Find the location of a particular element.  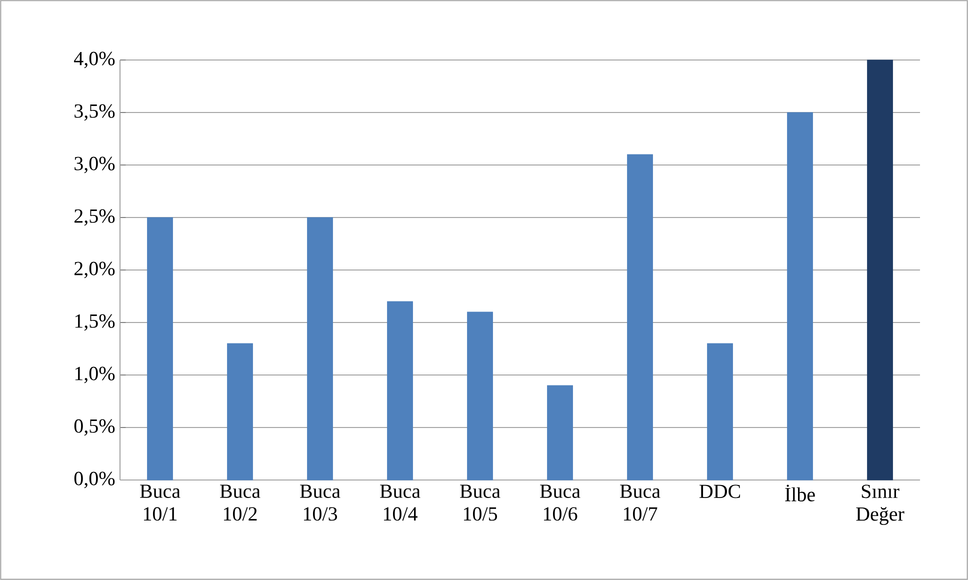

y-tick-label: 3,5% is located at coordinates (94, 112).